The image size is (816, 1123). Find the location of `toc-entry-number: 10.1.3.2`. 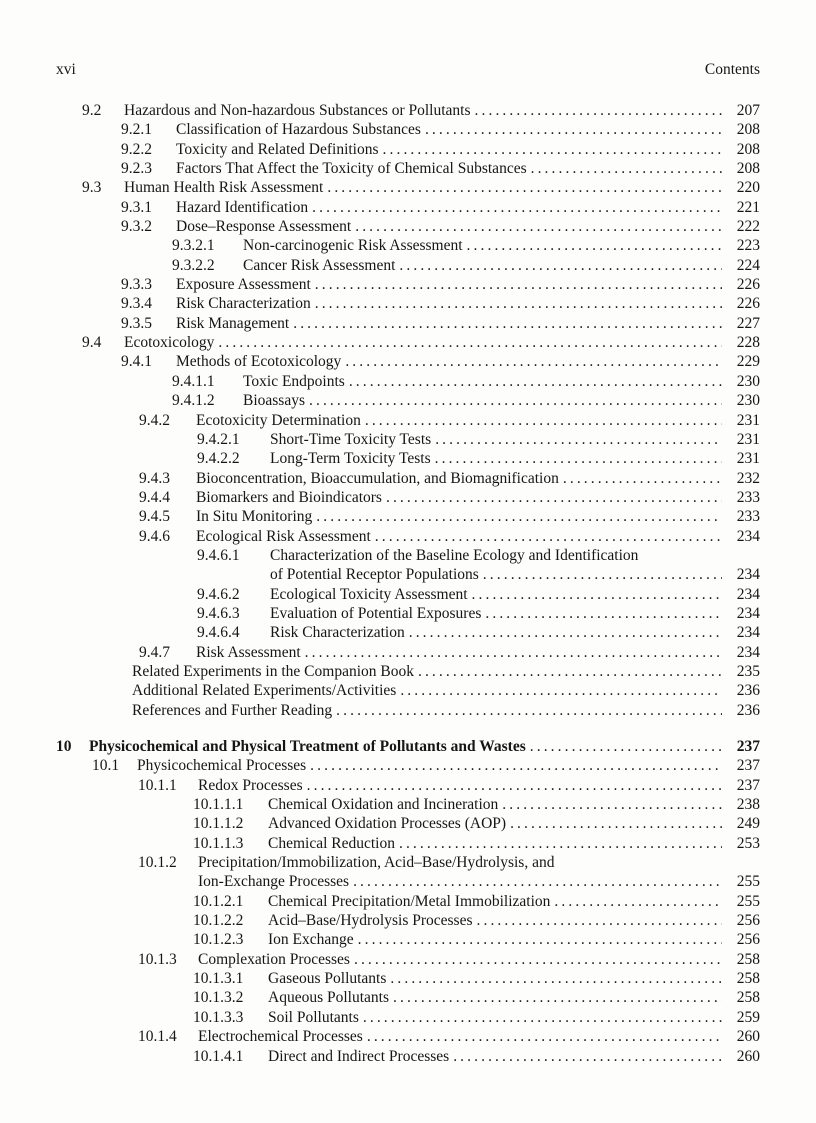

toc-entry-number: 10.1.3.2 is located at coordinates (218, 998).